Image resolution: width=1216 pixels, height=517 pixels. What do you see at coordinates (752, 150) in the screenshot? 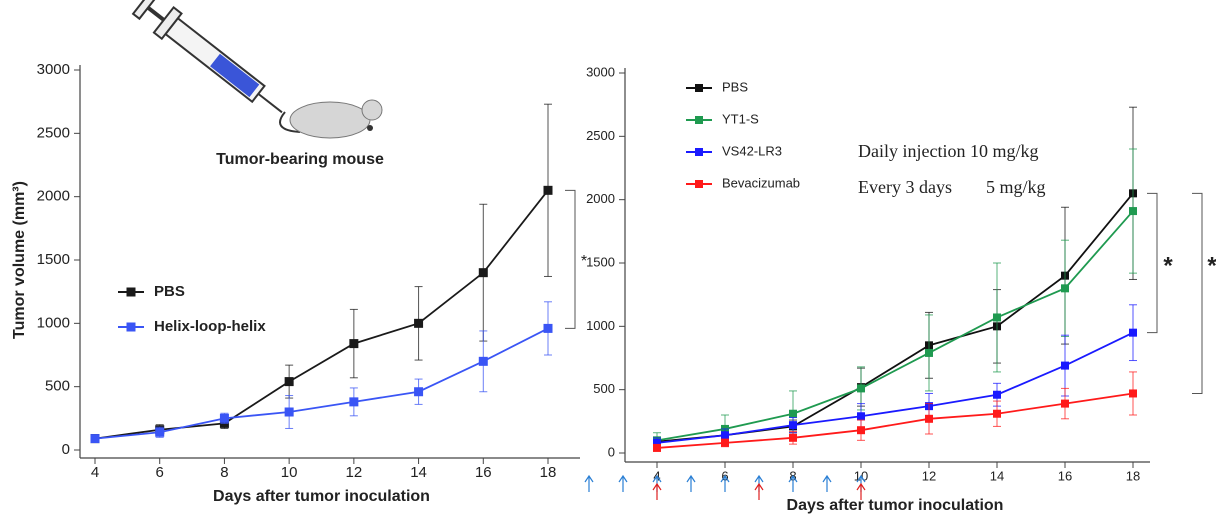
I see `legend-label: VS42-LR3` at bounding box center [752, 150].